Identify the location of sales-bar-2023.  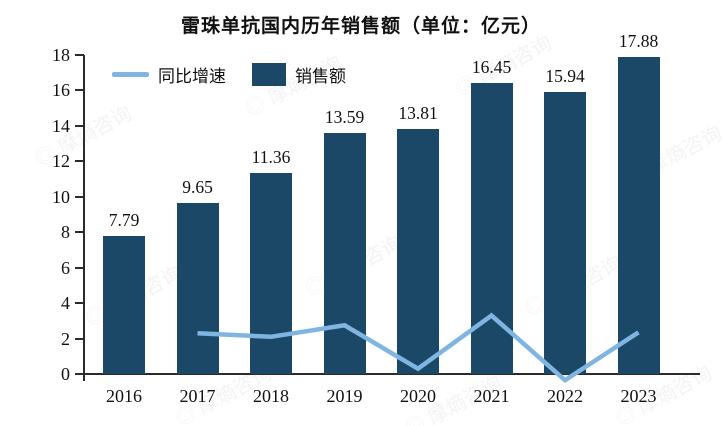
(638, 215).